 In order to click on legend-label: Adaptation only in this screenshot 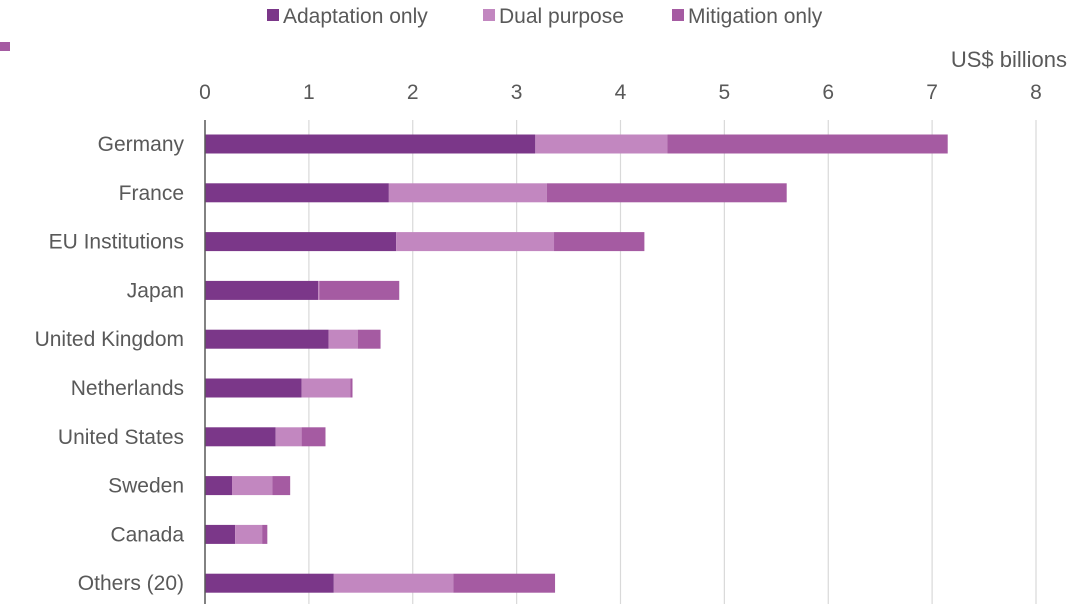, I will do `click(355, 16)`.